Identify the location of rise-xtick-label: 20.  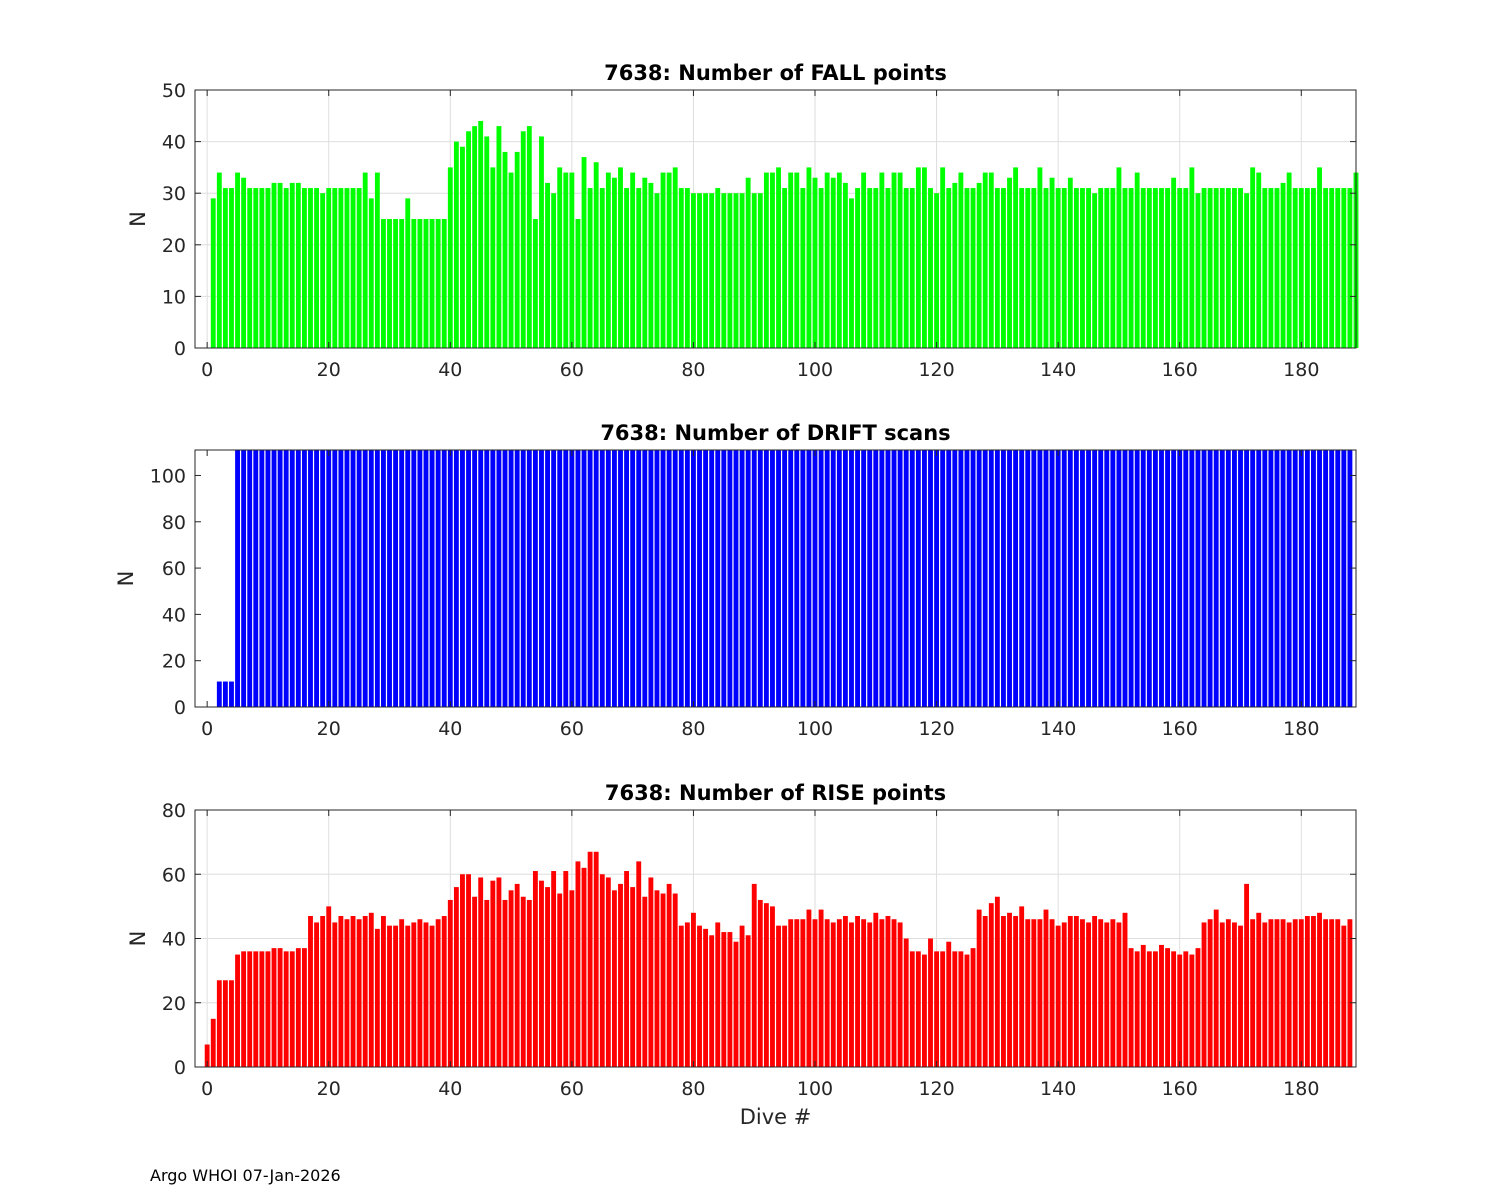
(329, 1089).